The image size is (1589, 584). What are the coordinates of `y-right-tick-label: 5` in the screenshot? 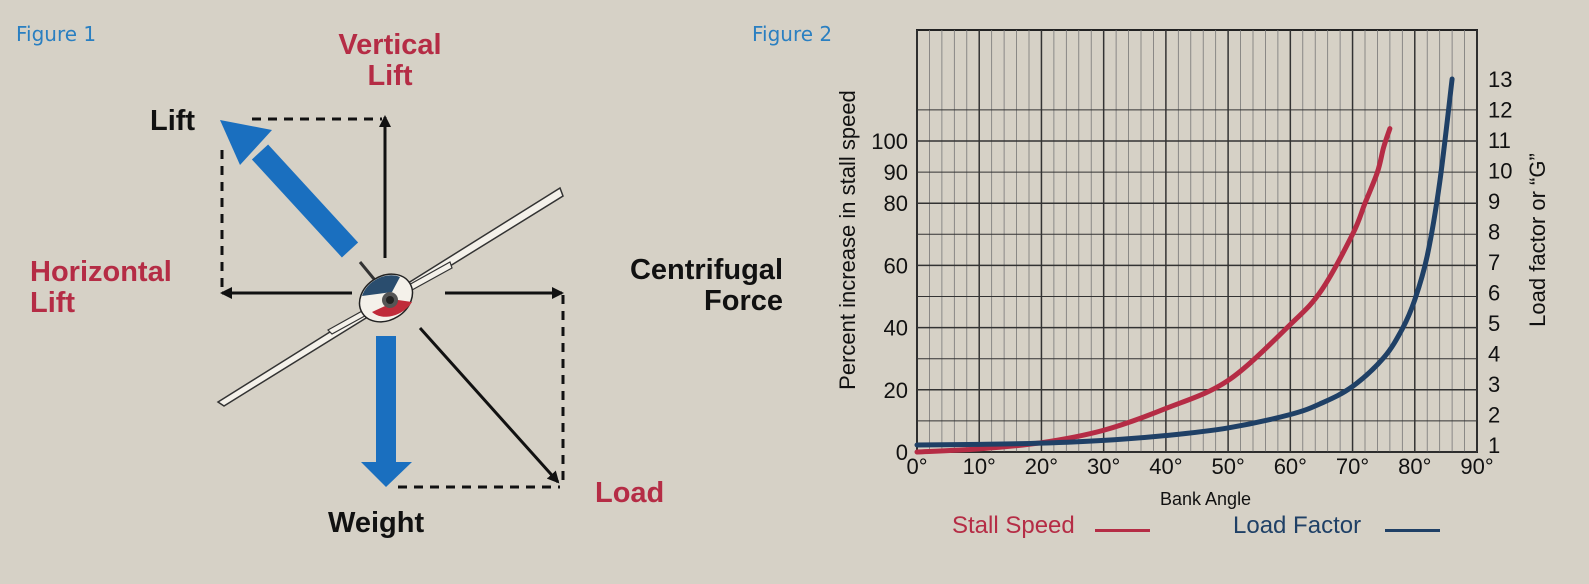 It's located at (1494, 323).